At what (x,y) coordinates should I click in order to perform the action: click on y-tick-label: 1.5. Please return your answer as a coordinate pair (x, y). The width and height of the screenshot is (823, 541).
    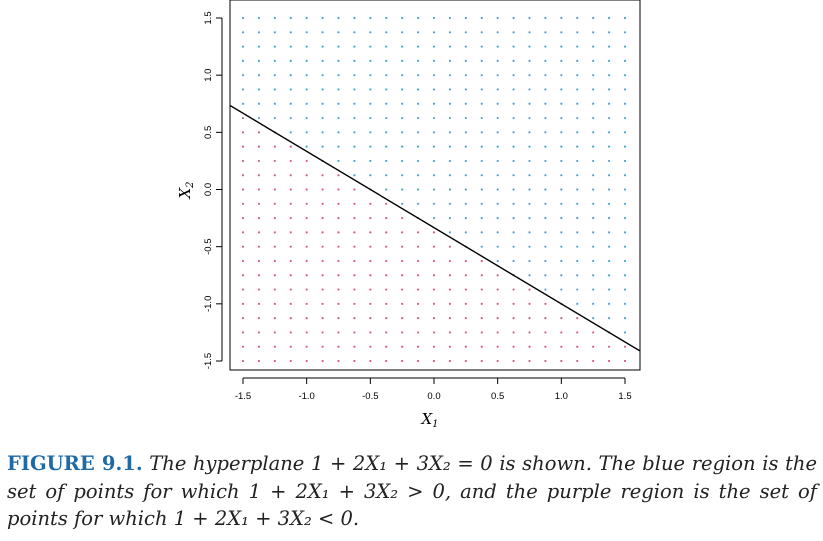
    Looking at the image, I should click on (208, 17).